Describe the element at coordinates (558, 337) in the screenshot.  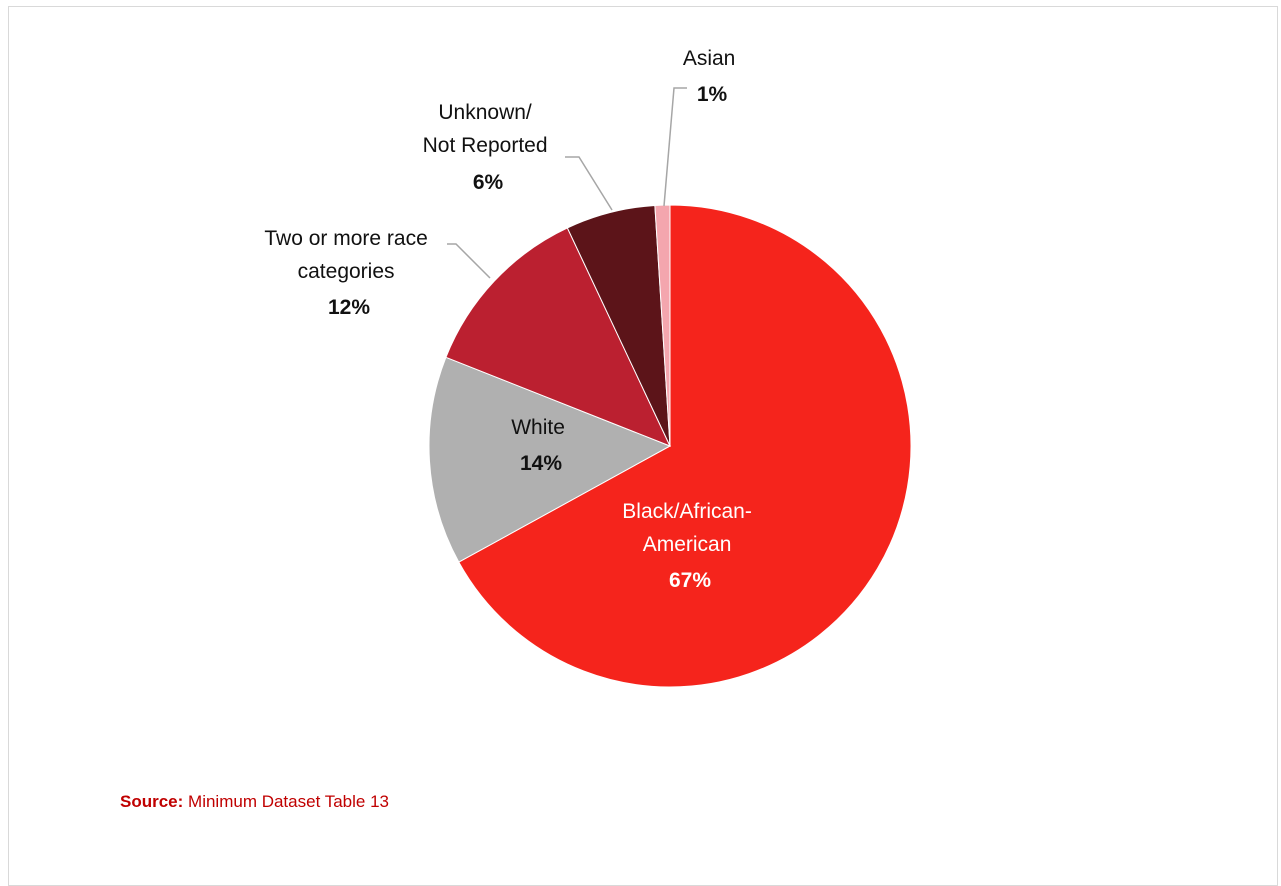
I see `pie-slice-two-or-more-races` at that location.